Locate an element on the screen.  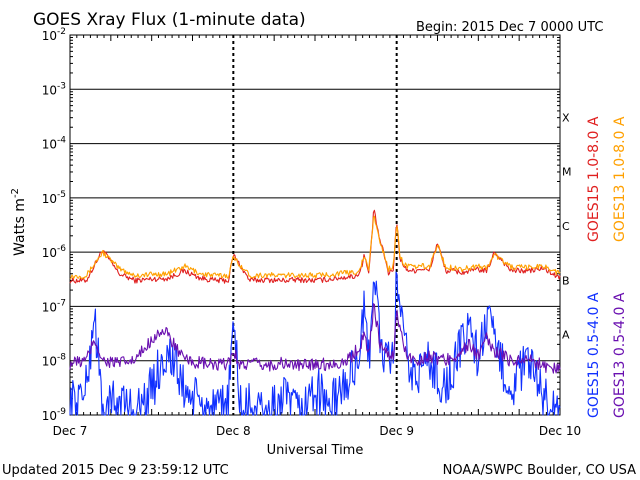
flare-class-label: A is located at coordinates (566, 335).